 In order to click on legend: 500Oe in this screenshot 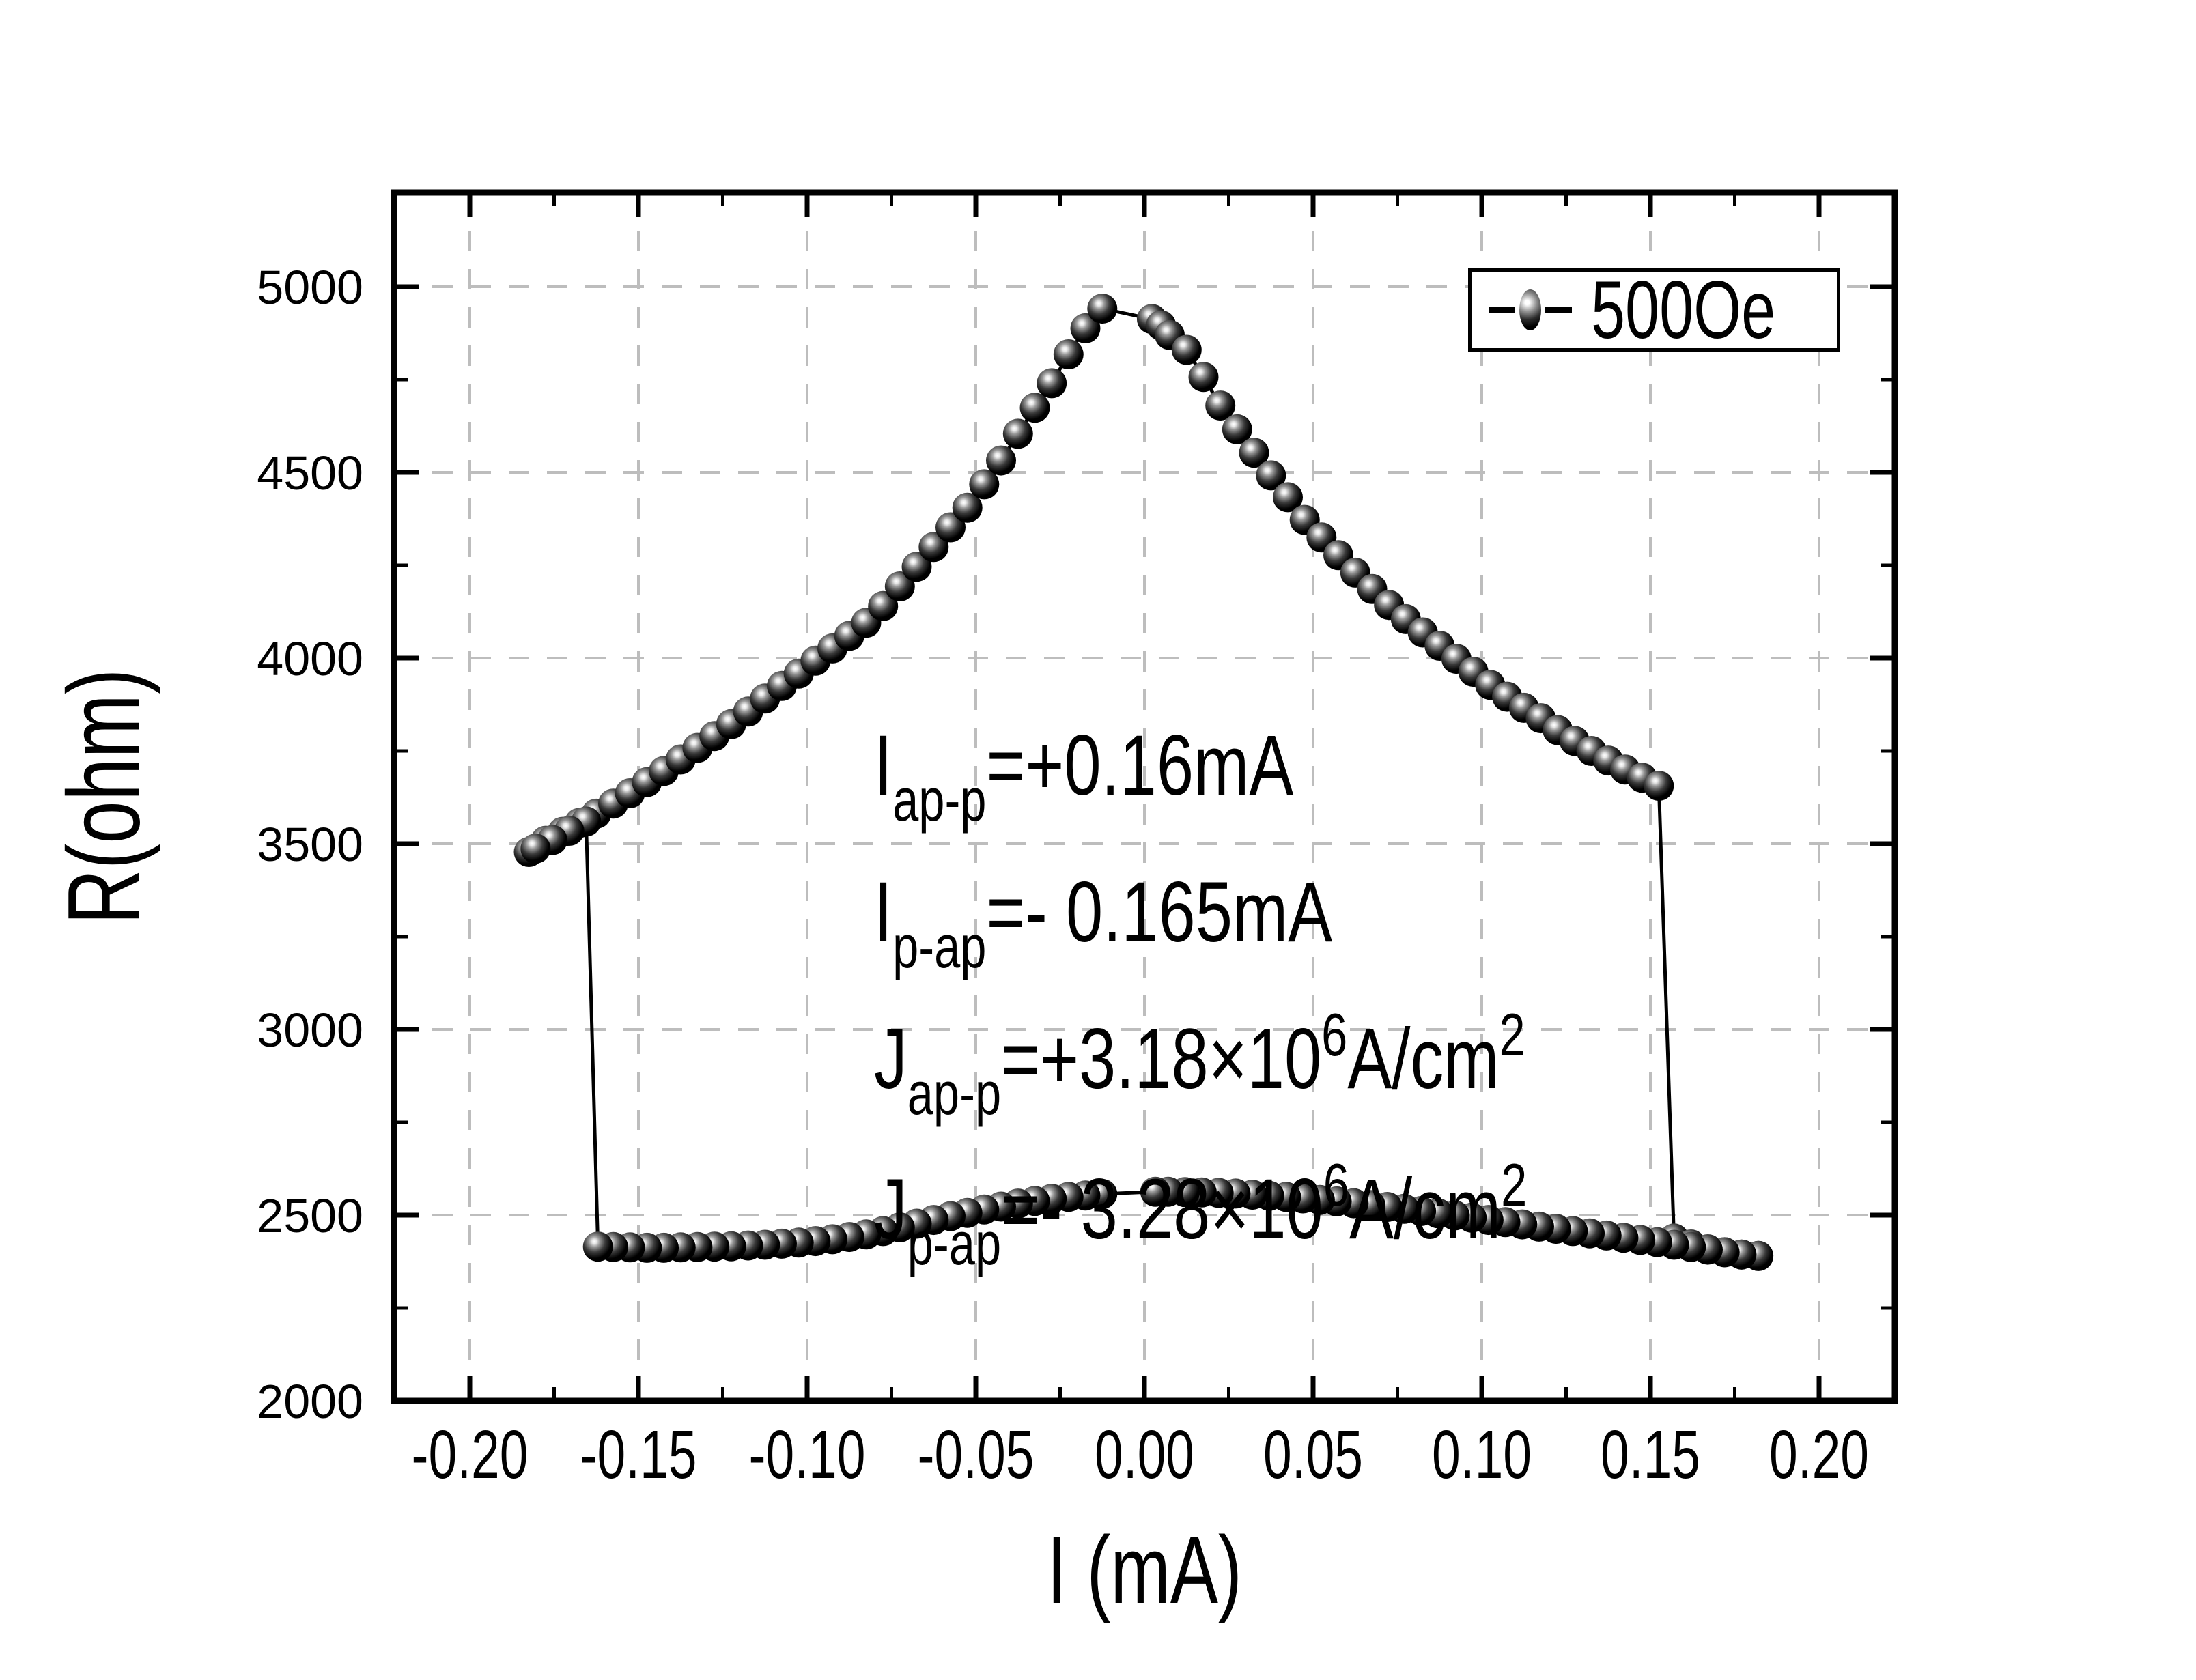, I will do `click(1654, 310)`.